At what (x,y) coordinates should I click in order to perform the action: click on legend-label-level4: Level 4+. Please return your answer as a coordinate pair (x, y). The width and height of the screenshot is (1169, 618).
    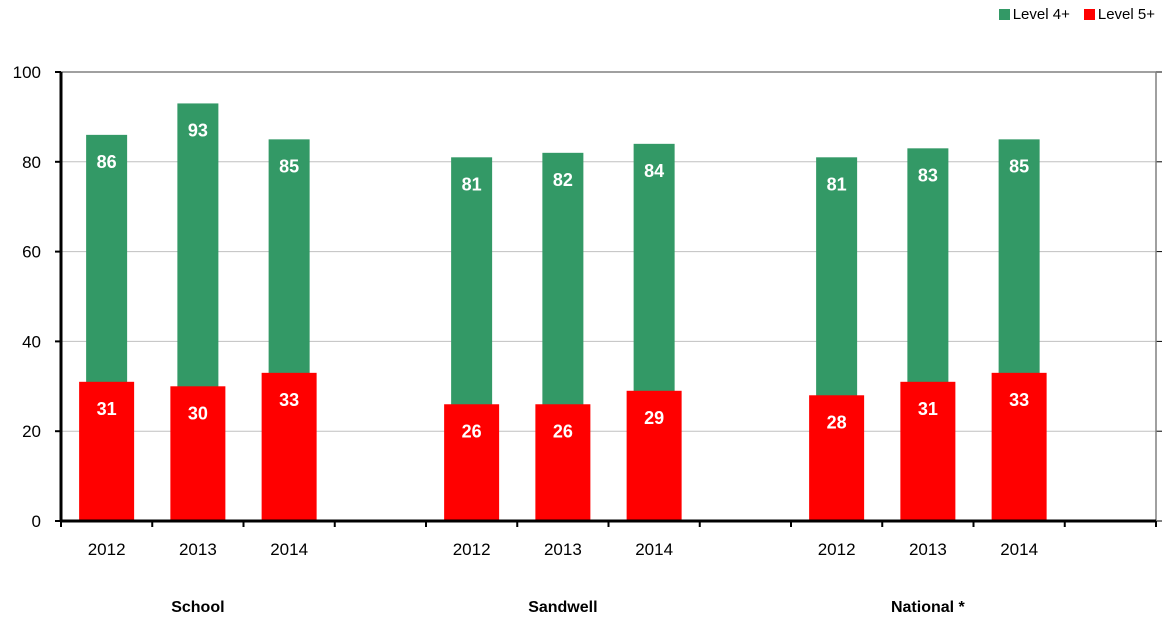
    Looking at the image, I should click on (1041, 14).